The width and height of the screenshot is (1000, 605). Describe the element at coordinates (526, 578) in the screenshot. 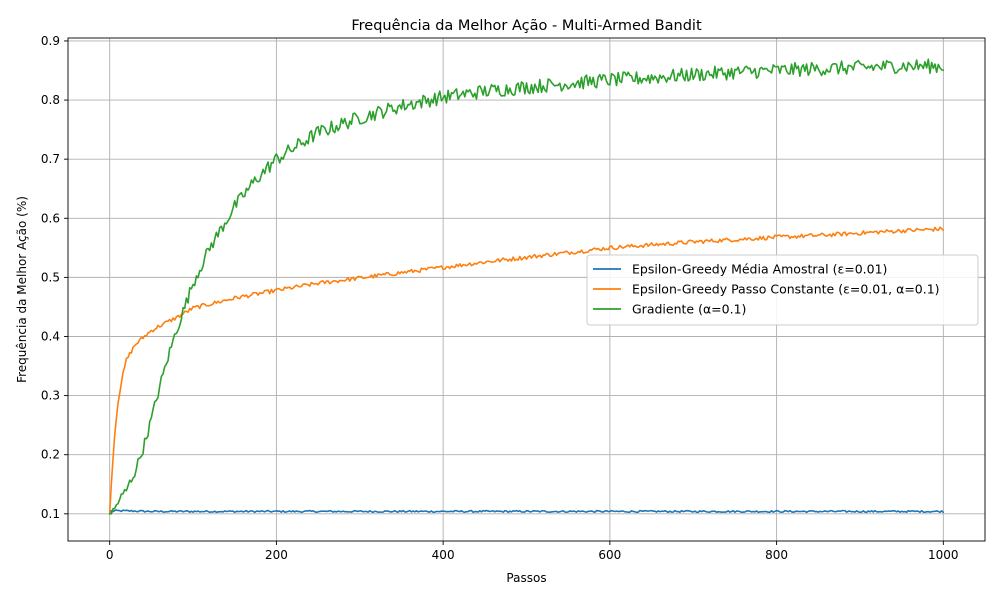

I see `x-axis-title: Passos` at that location.